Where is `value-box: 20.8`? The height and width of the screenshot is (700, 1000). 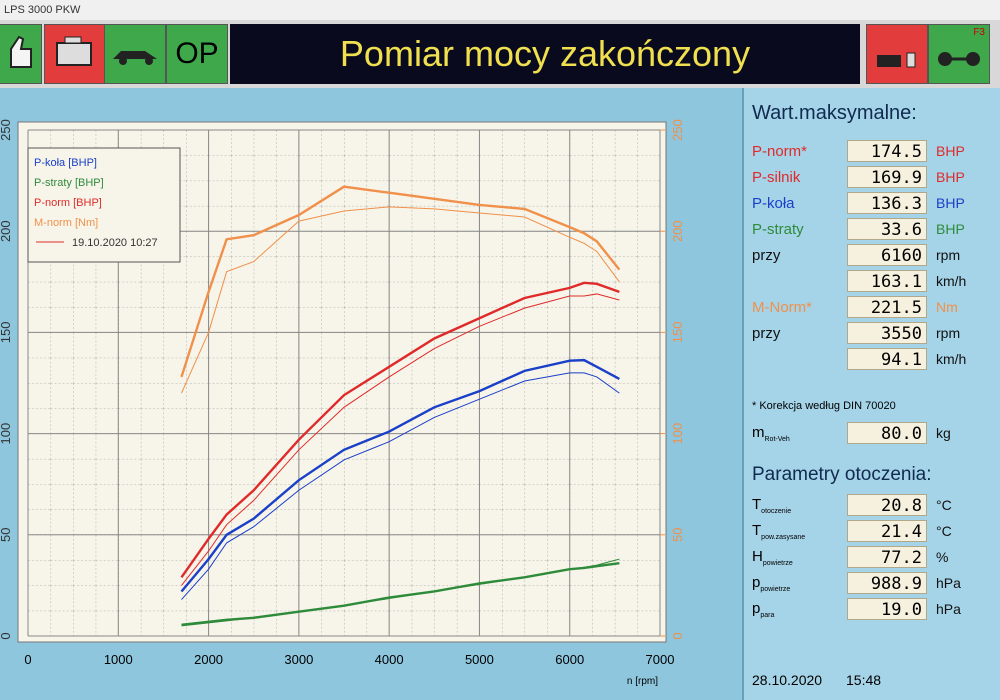
value-box: 20.8 is located at coordinates (887, 505).